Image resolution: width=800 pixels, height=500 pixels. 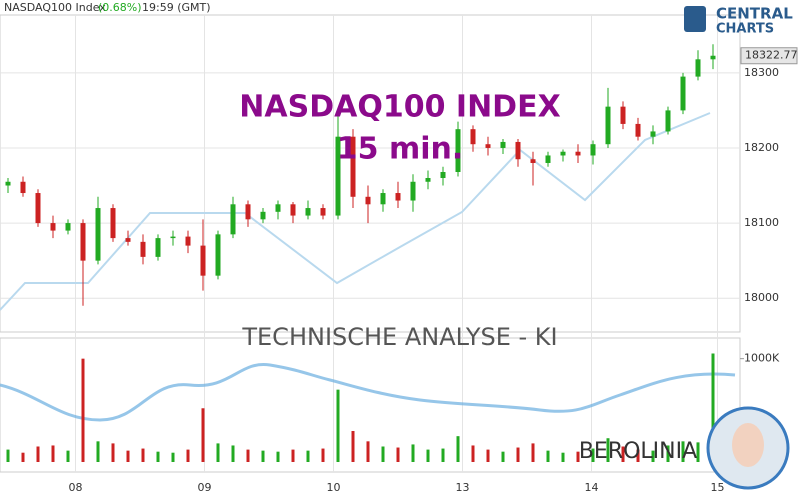 I want to click on x-tick-label: 14, so click(x=592, y=487).